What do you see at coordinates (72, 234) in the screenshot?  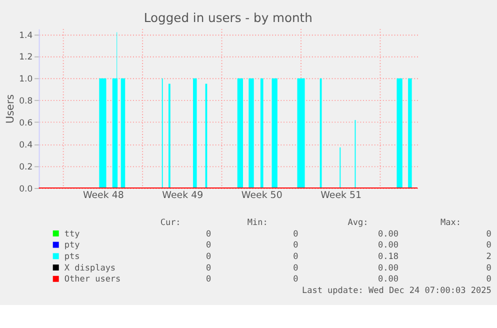 I see `legend-label: tty` at bounding box center [72, 234].